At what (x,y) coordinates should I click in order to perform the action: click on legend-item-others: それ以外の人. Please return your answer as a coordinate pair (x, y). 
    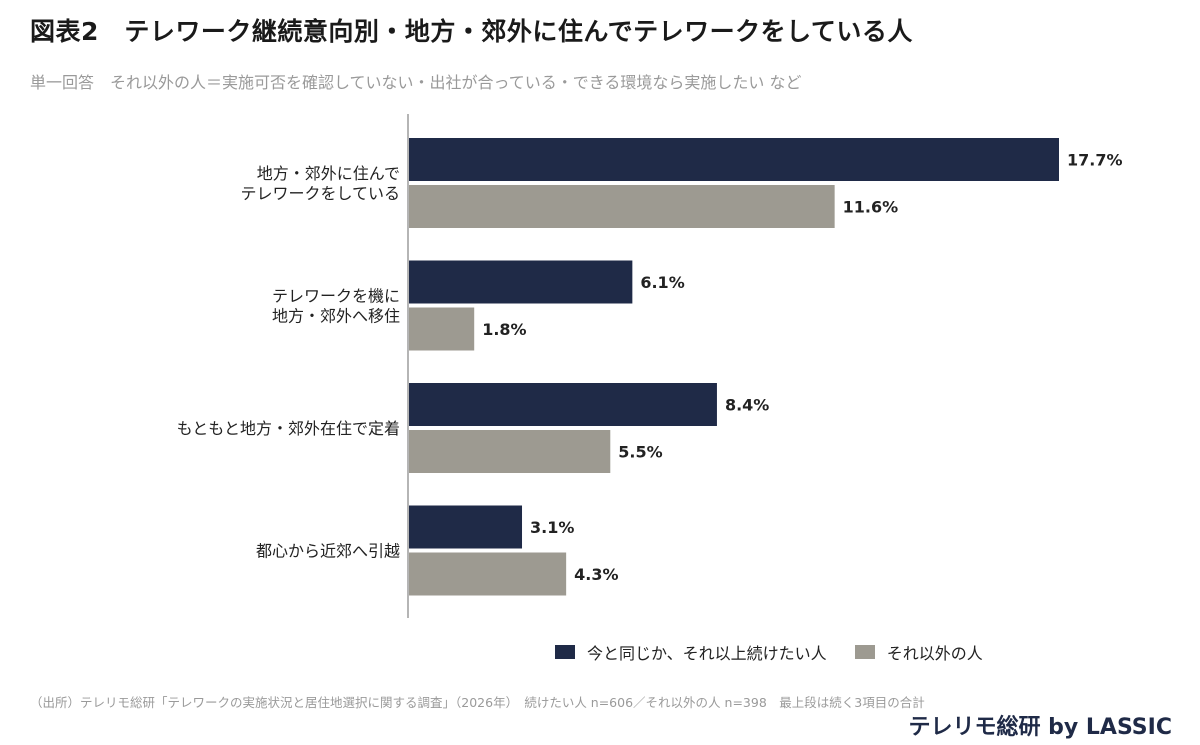
    Looking at the image, I should click on (918, 652).